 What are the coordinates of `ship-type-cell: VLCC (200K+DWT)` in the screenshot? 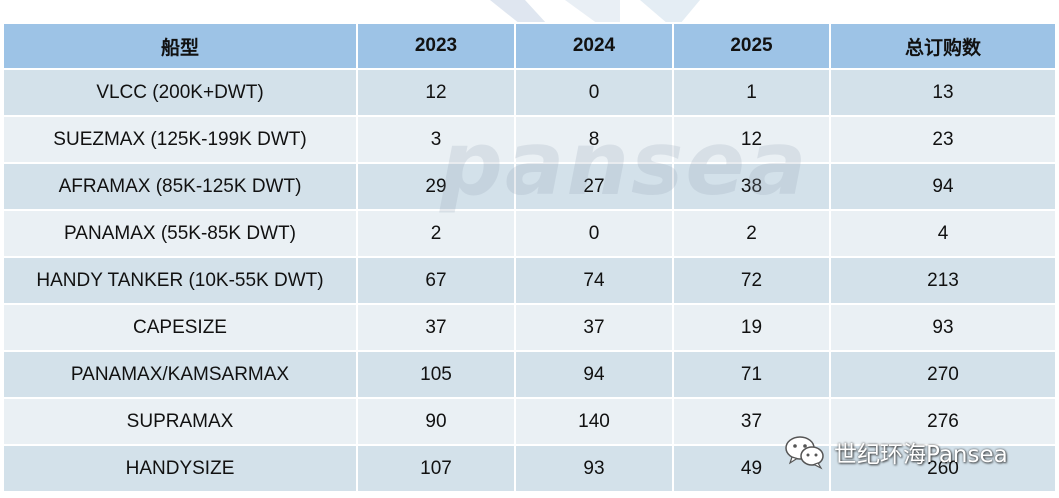 It's located at (180, 92).